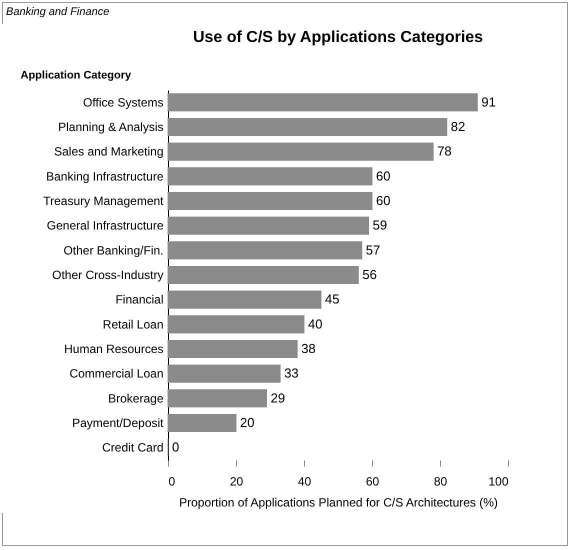 The height and width of the screenshot is (550, 574). I want to click on y-tick-label: Commercial Loan, so click(116, 373).